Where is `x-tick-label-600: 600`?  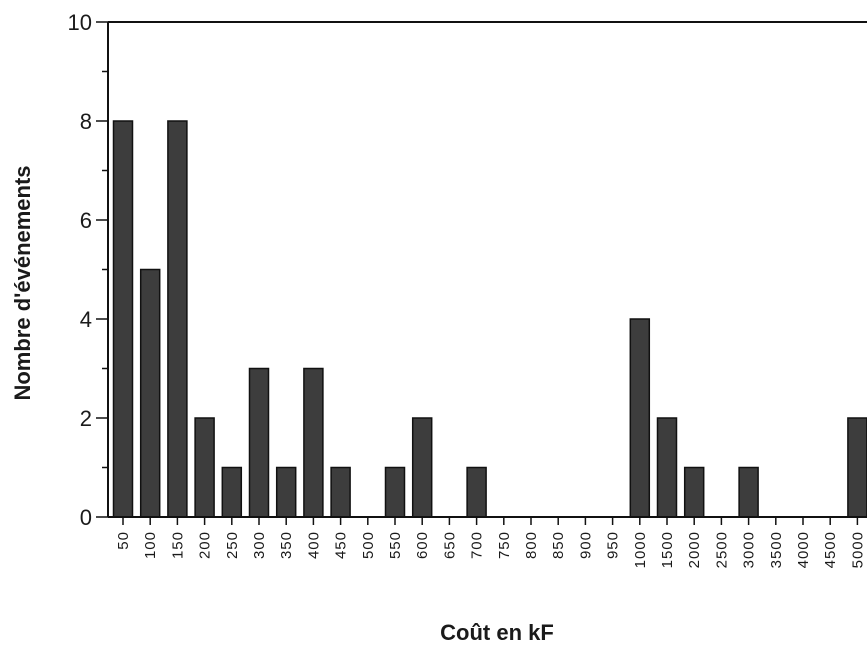 x-tick-label-600: 600 is located at coordinates (422, 545).